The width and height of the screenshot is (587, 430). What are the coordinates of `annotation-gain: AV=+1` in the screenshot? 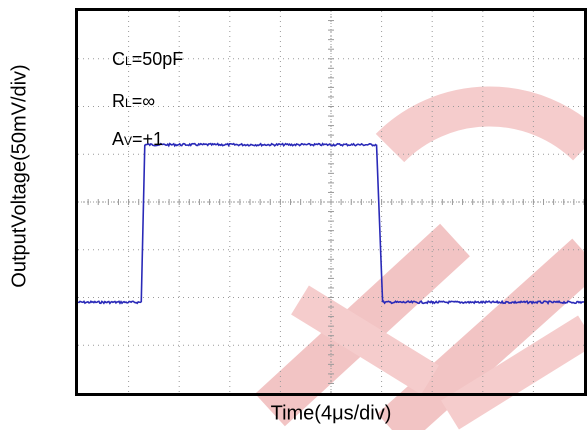 It's located at (138, 139).